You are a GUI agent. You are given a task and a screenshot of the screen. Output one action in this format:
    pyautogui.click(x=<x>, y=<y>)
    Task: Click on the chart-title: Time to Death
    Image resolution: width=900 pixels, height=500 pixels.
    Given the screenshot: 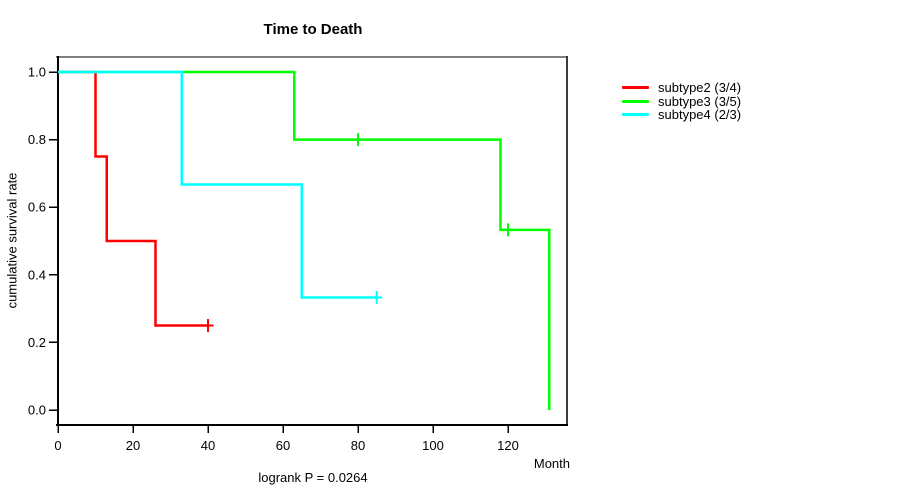 What is the action you would take?
    pyautogui.click(x=313, y=29)
    